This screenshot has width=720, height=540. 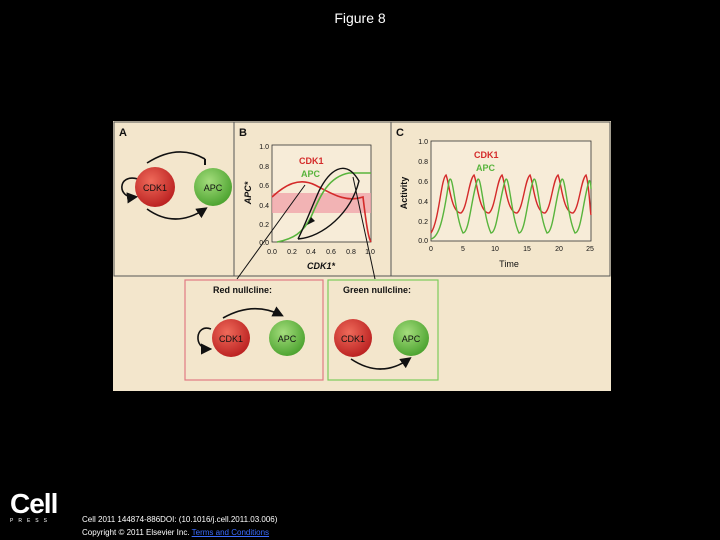 I want to click on panel-b-connector-green, so click(x=364, y=228).